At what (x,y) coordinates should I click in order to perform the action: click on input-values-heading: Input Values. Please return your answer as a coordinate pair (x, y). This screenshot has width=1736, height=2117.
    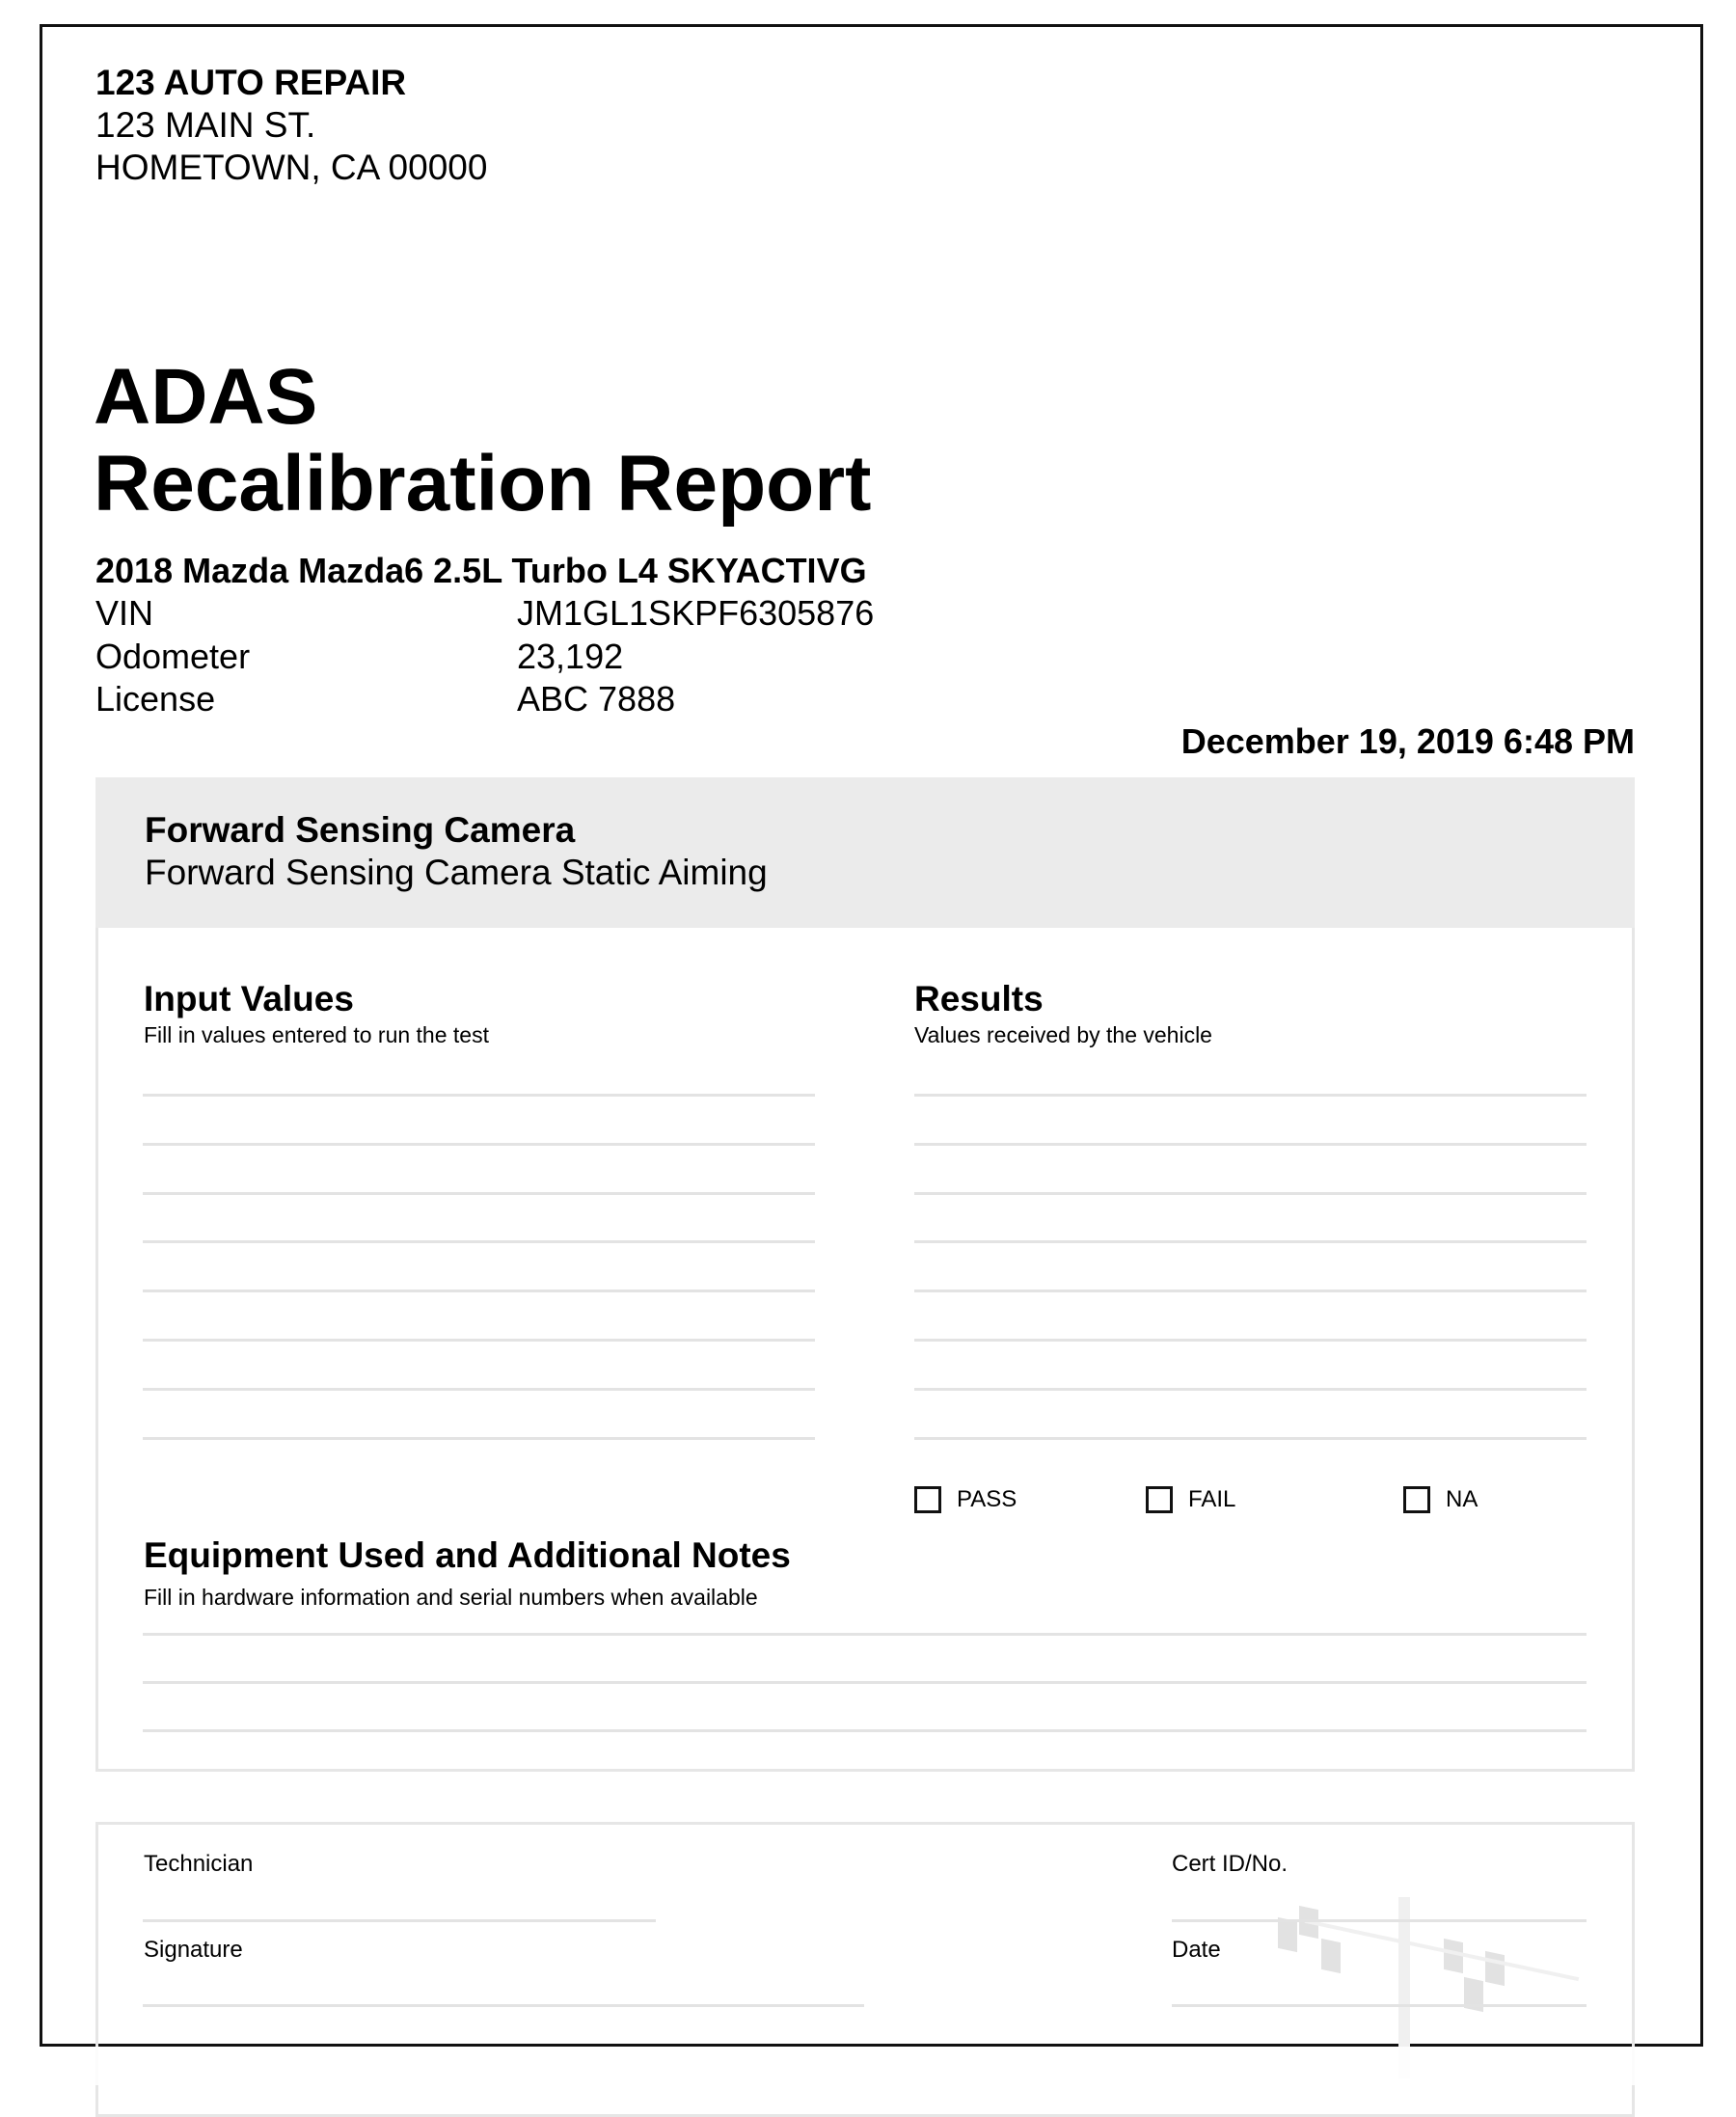
    Looking at the image, I should click on (249, 998).